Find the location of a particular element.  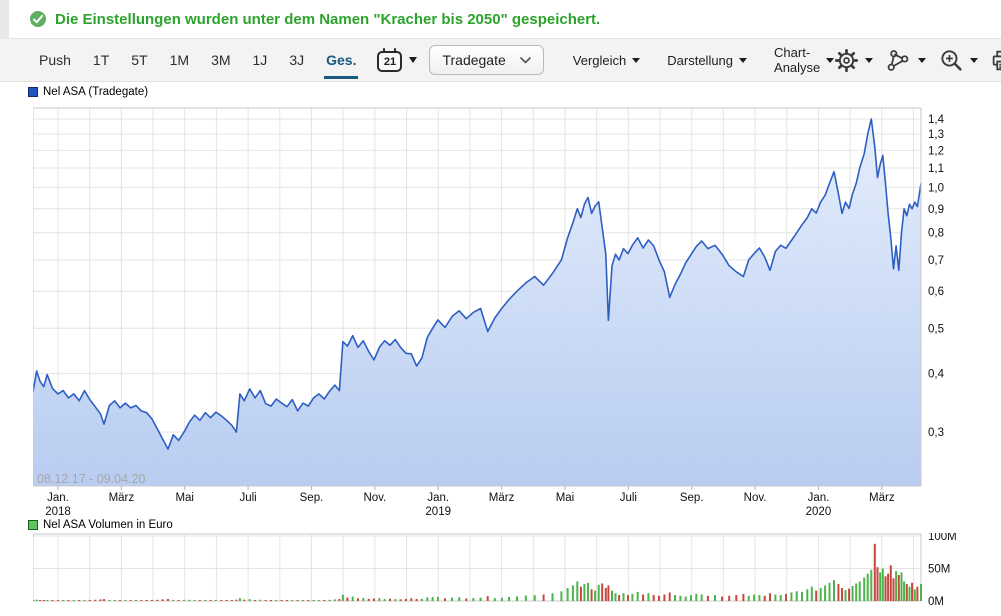

range-buttons: Push 1T 5T 1M 3M 1J 3J Ges. is located at coordinates (198, 64).